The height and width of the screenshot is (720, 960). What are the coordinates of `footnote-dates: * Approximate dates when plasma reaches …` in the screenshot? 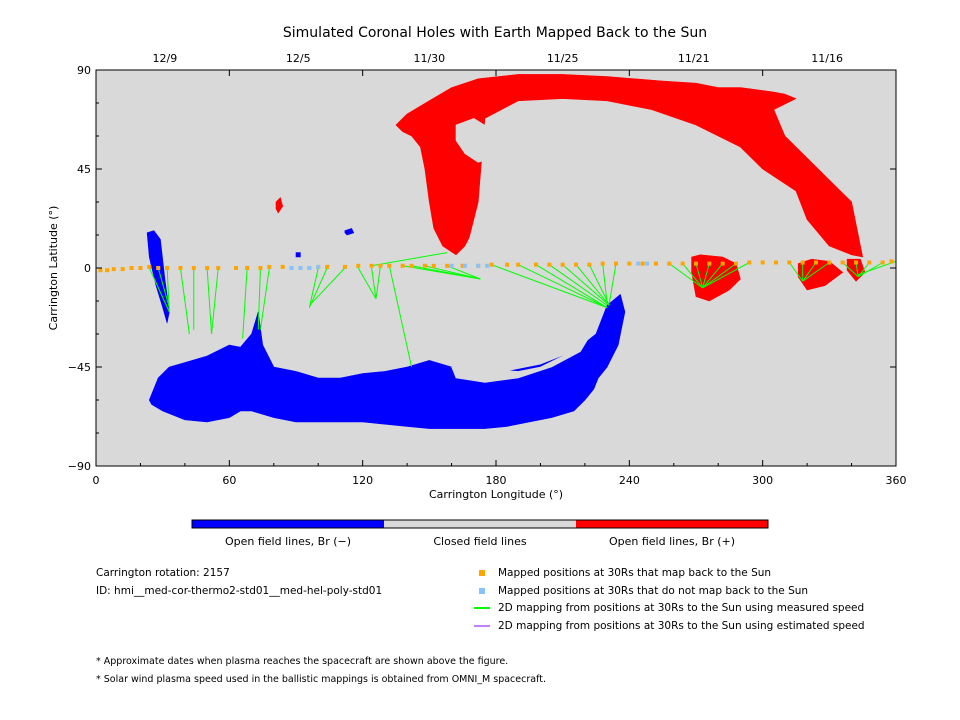 It's located at (302, 661).